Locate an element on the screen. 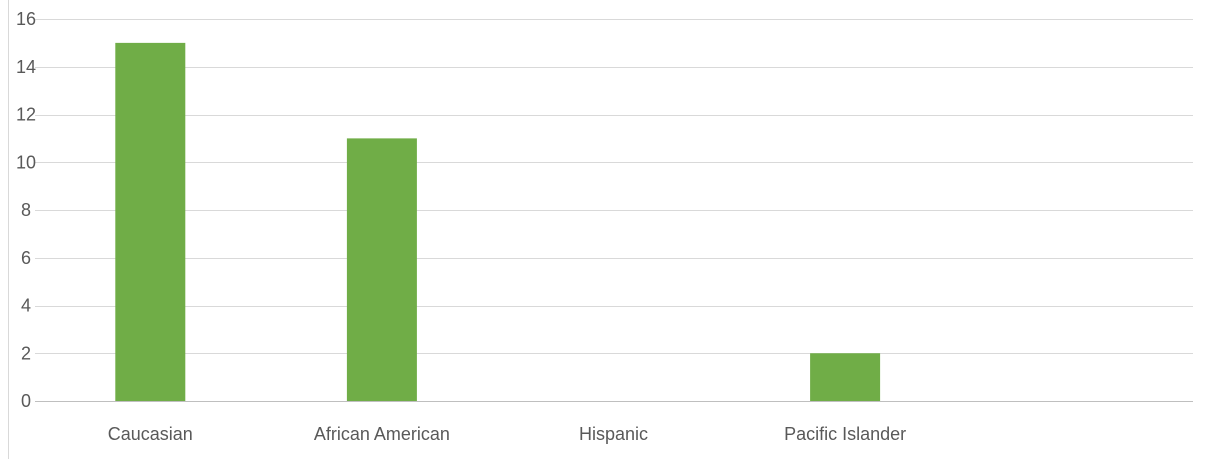  x-tick-label: Caucasian is located at coordinates (150, 434).